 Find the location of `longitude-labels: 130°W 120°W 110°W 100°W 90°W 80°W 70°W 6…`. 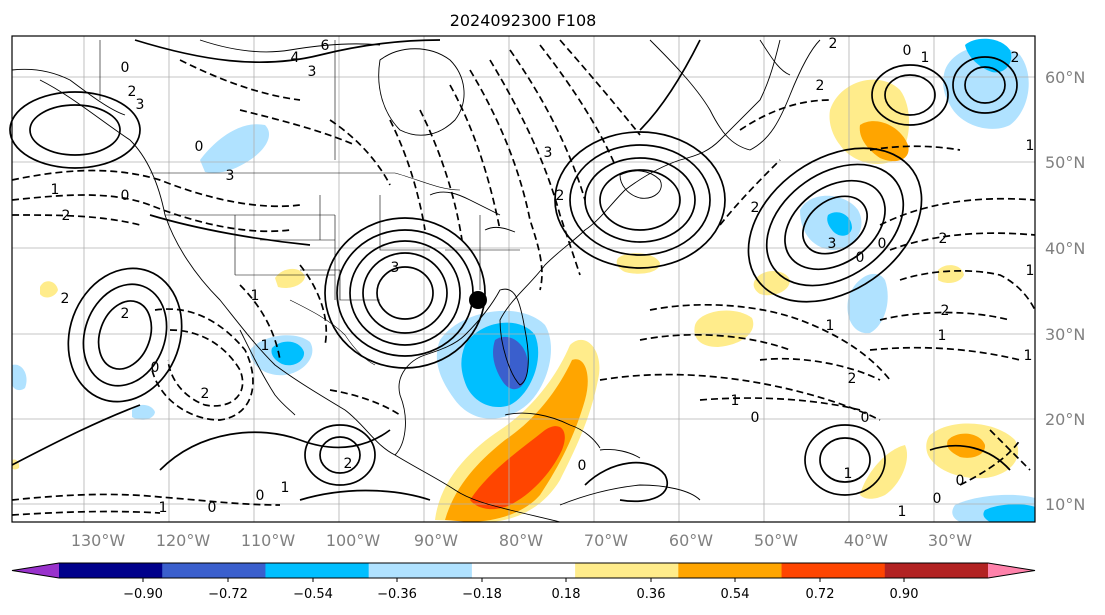

longitude-labels: 130°W 120°W 110°W 100°W 90°W 80°W 70°W 6… is located at coordinates (521, 540).